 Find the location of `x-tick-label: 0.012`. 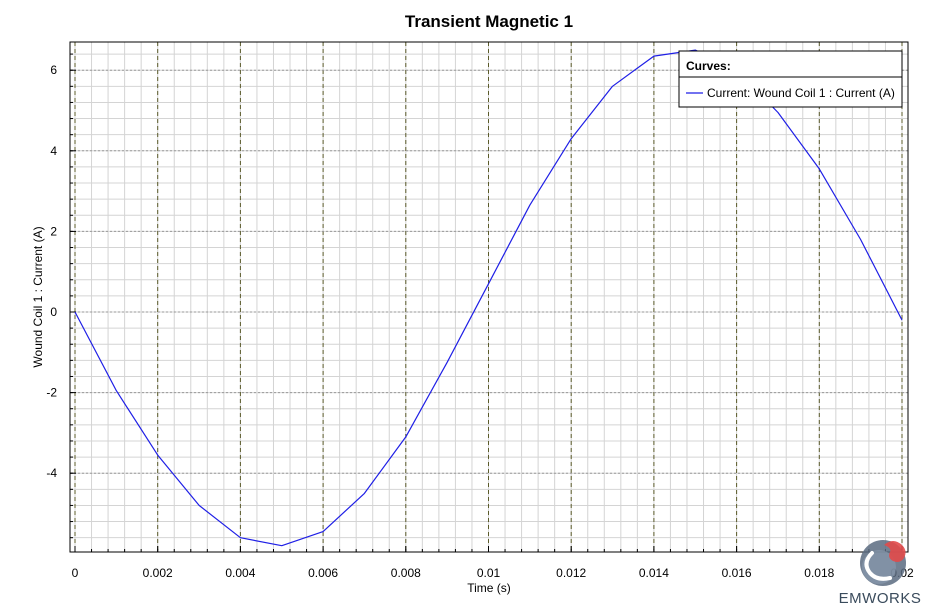

x-tick-label: 0.012 is located at coordinates (571, 573).